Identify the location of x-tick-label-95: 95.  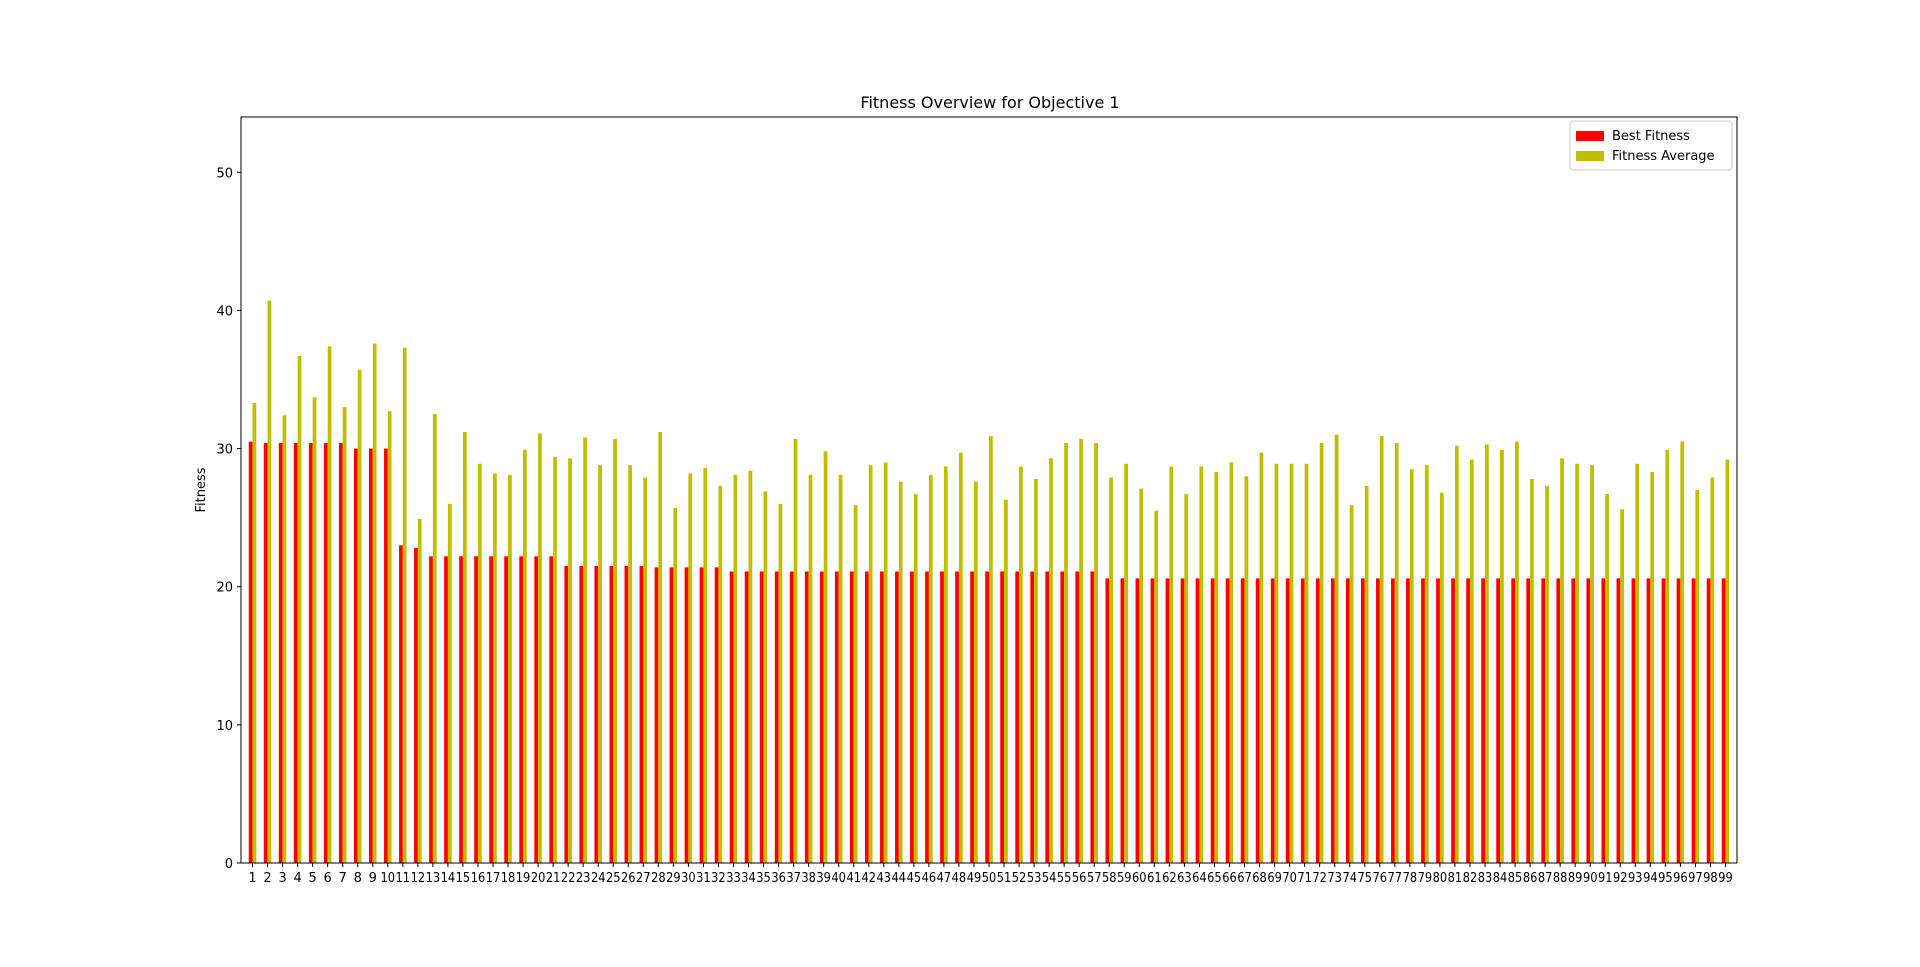
(1665, 878).